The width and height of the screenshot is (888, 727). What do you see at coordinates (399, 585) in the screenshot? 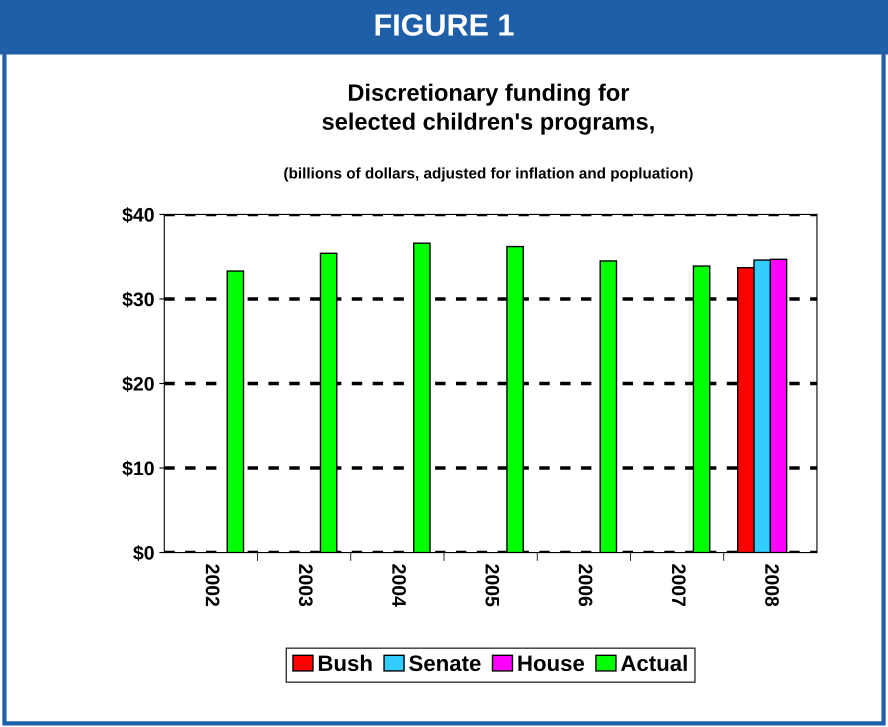
I see `x-tick-label: 2004` at bounding box center [399, 585].